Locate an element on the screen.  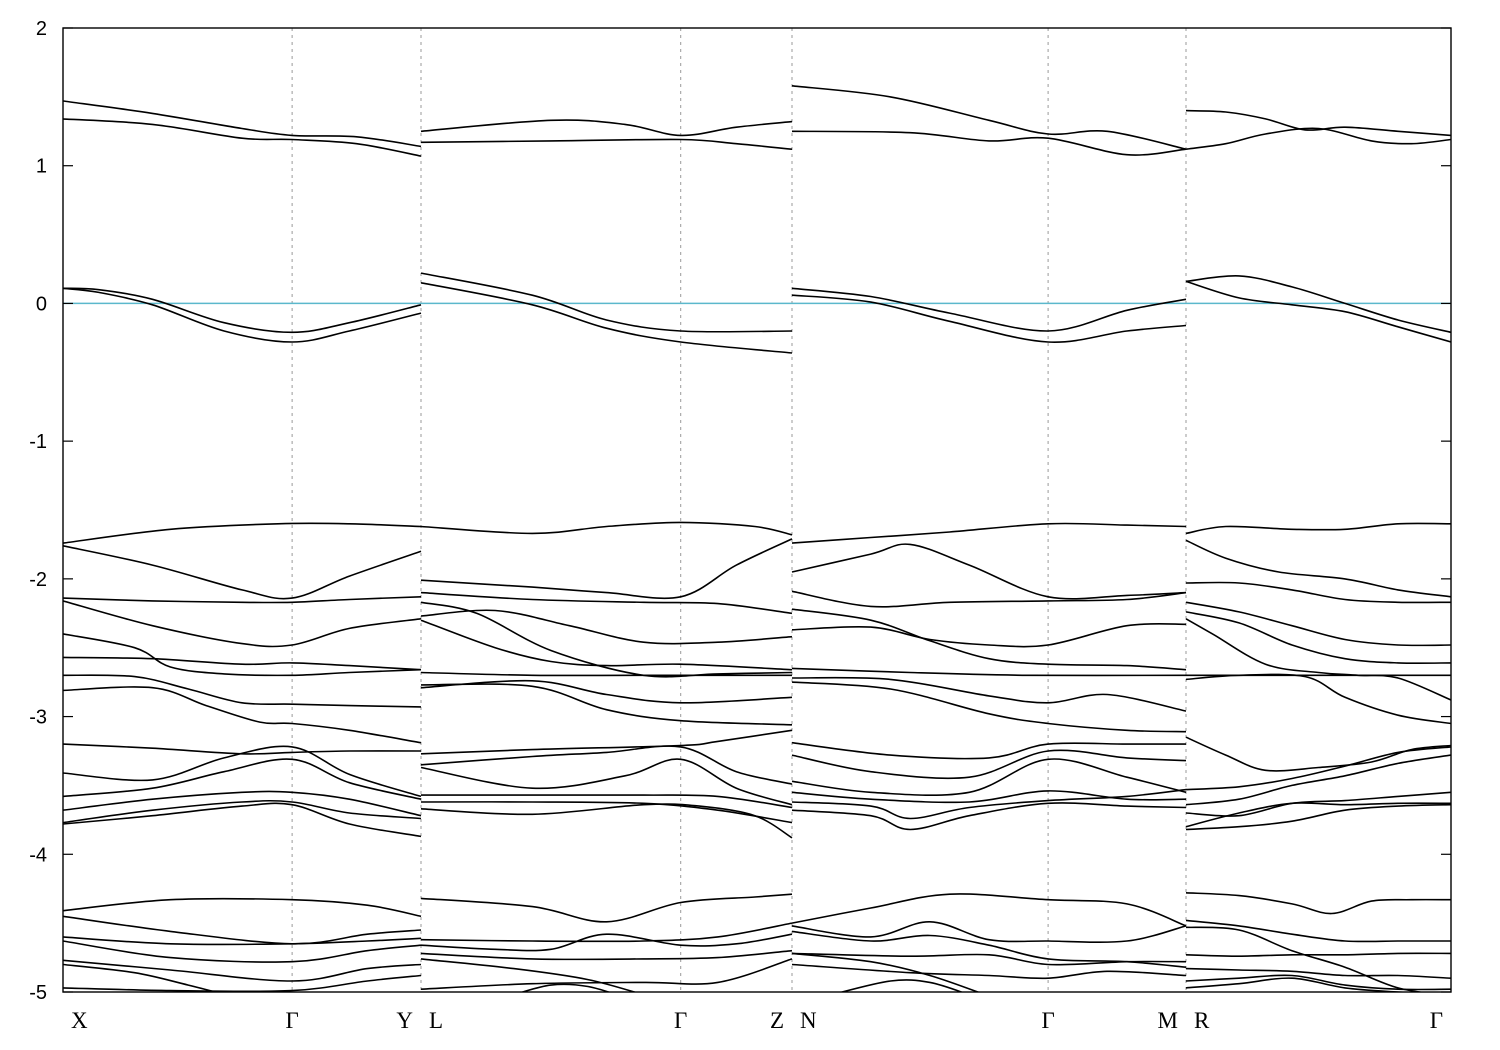
x-tick-label: N is located at coordinates (808, 1020).